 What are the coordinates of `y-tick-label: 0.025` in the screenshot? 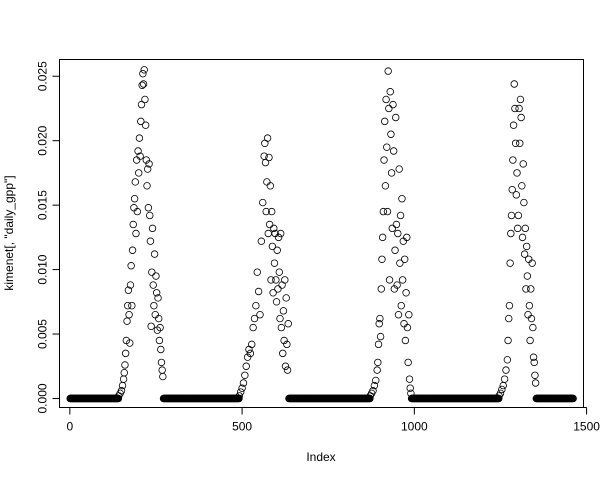 It's located at (43, 76).